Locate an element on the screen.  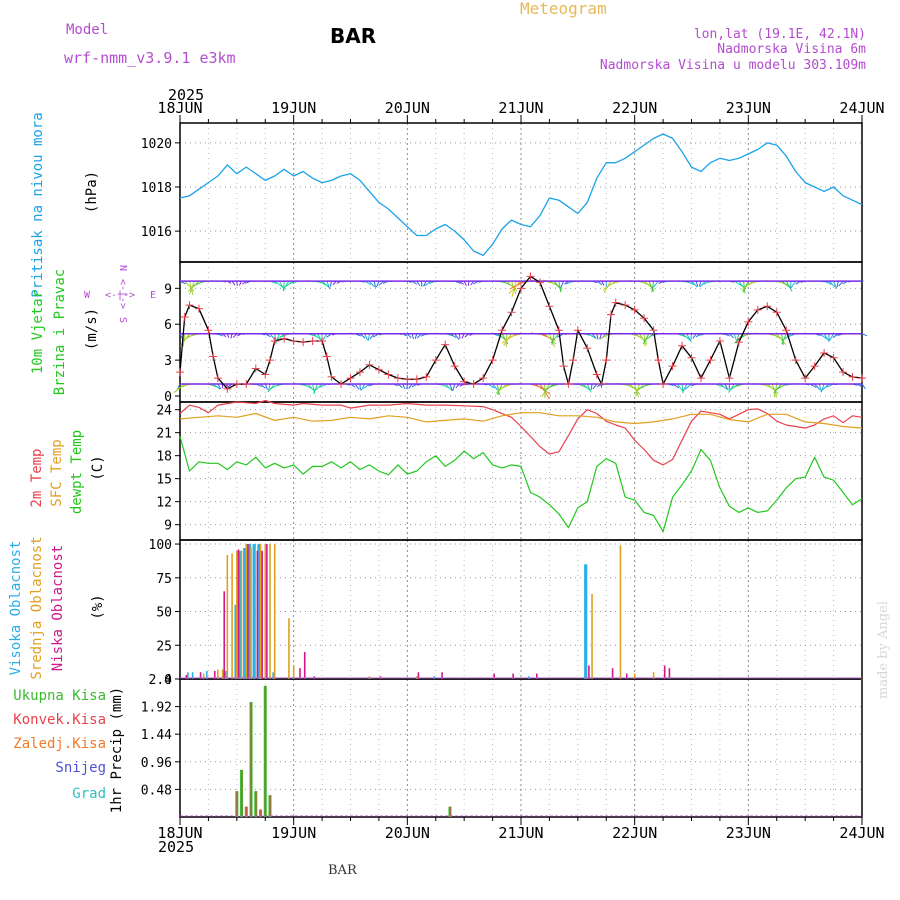
temp-dew-line is located at coordinates (521, 484).